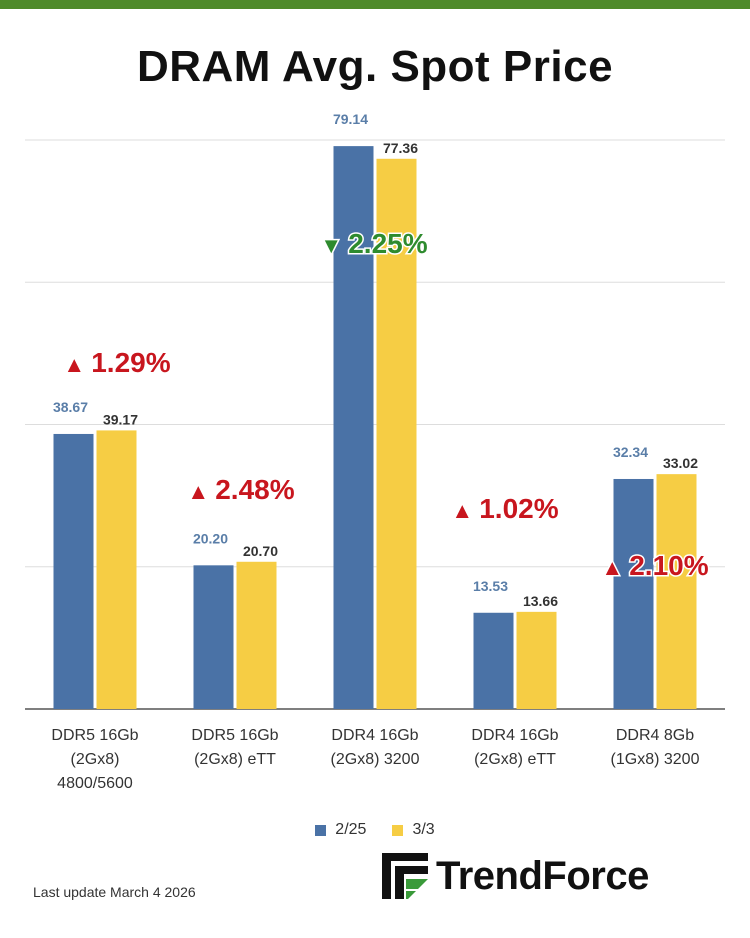 The width and height of the screenshot is (750, 938). Describe the element at coordinates (235, 759) in the screenshot. I see `category-label-2-line-2: (2Gx8) eTT` at that location.